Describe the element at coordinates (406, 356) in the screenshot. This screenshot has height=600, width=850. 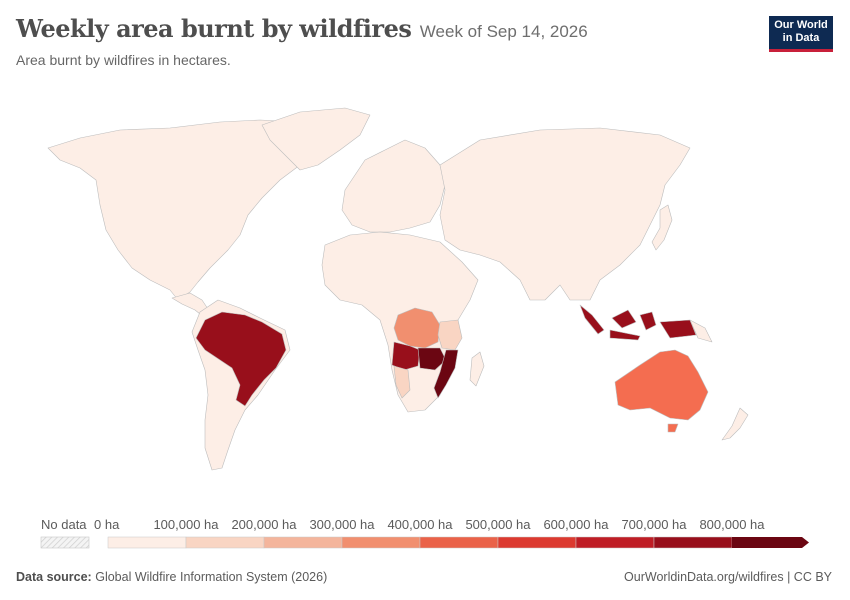
I see `region-angola` at that location.